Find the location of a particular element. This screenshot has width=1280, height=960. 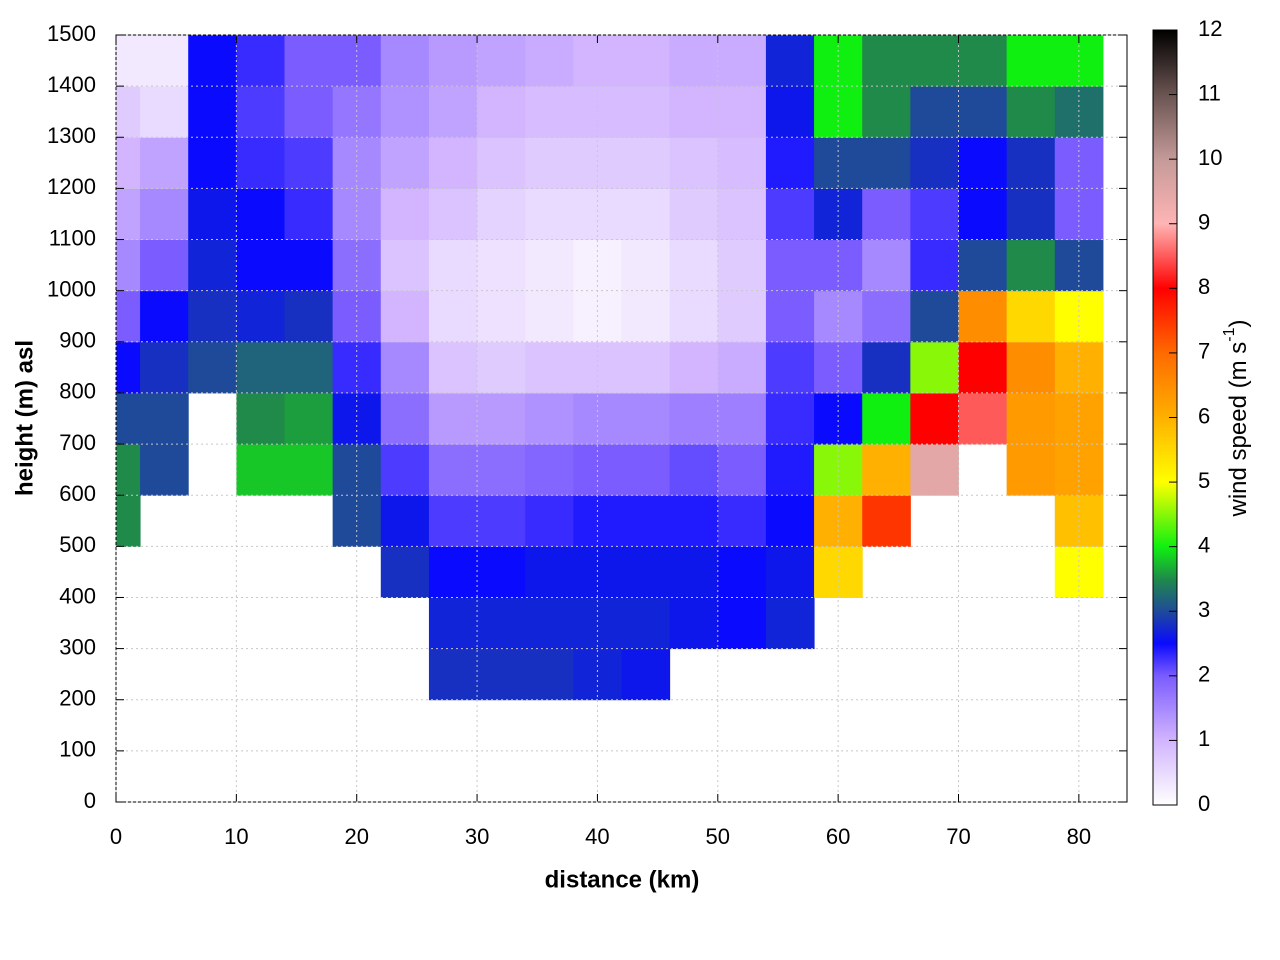

x-tick-label: 20 is located at coordinates (356, 836).